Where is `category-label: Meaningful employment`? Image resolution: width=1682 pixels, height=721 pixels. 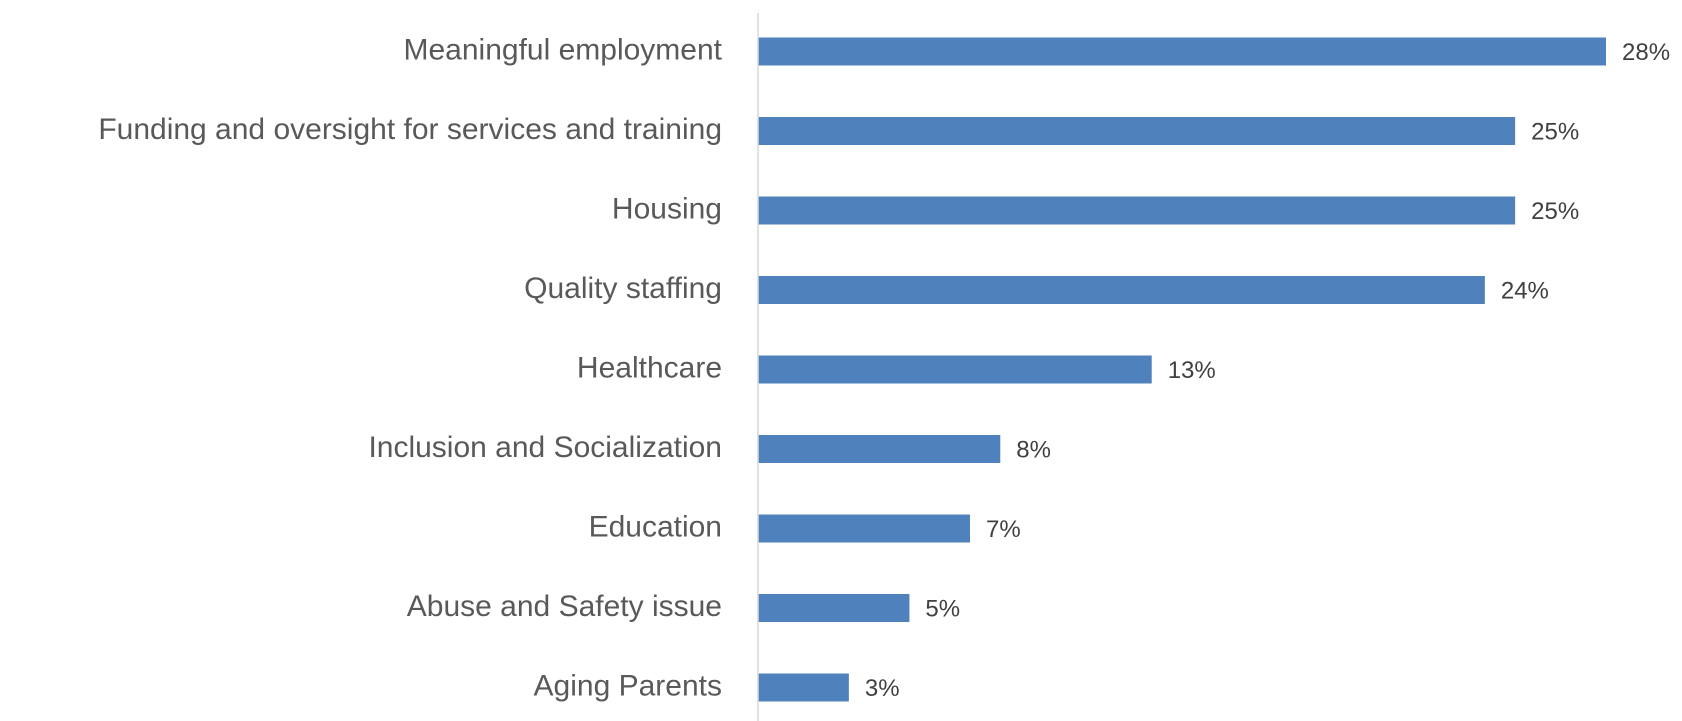
category-label: Meaningful employment is located at coordinates (562, 49).